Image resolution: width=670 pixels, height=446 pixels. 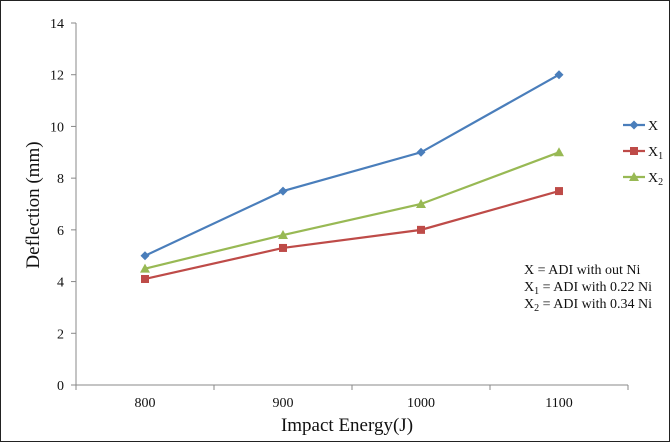 What do you see at coordinates (640, 126) in the screenshot?
I see `legend-item: X` at bounding box center [640, 126].